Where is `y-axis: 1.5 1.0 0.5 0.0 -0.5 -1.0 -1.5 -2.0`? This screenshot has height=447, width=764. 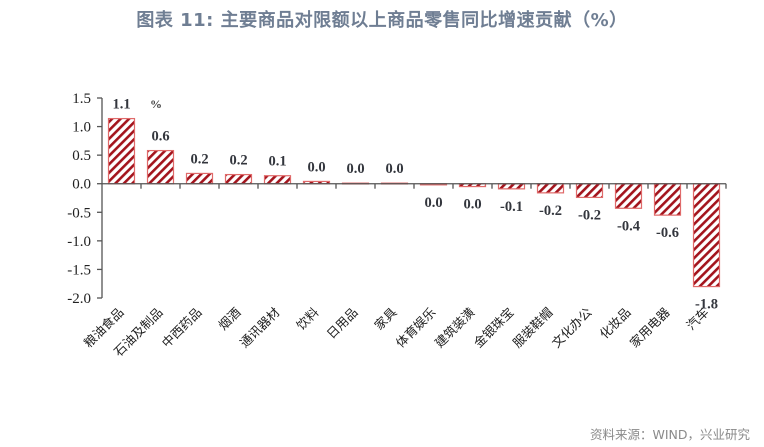 y-axis: 1.5 1.0 0.5 0.0 -0.5 -1.0 -1.5 -2.0 is located at coordinates (85, 199).